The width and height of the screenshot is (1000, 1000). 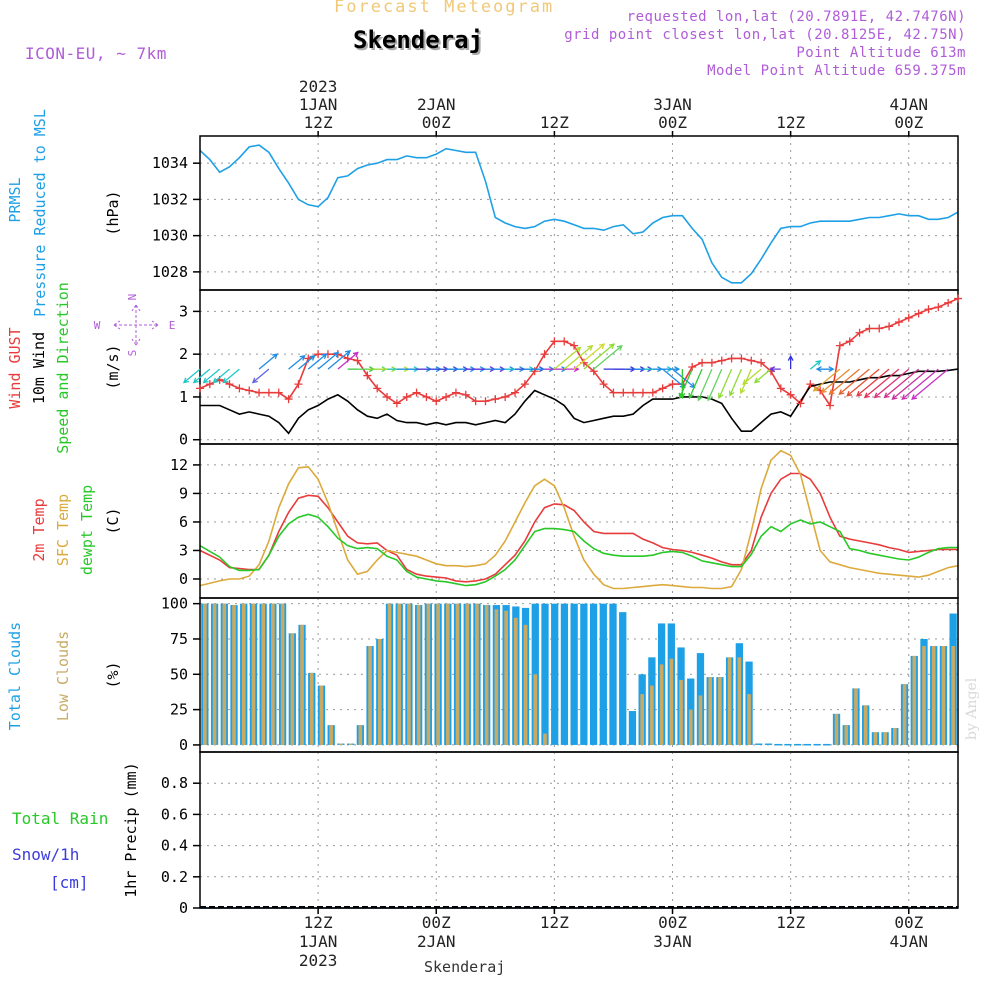 What do you see at coordinates (183, 493) in the screenshot?
I see `y-tick-label: 9` at bounding box center [183, 493].